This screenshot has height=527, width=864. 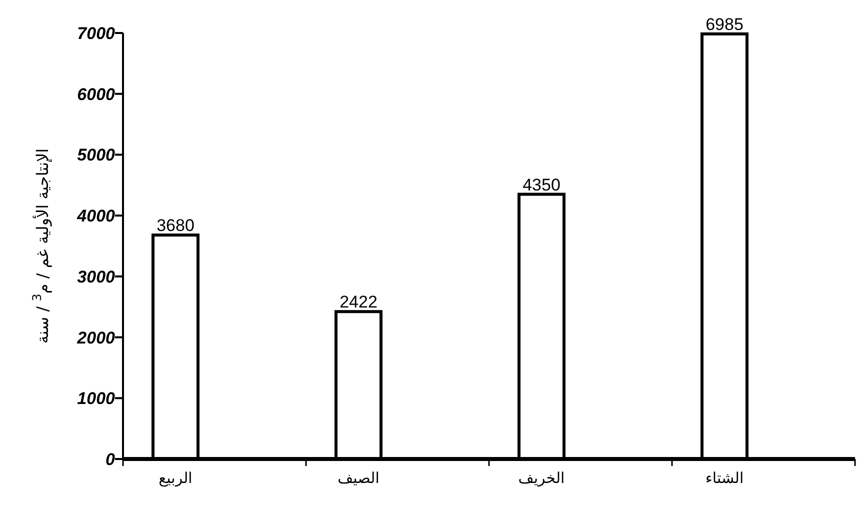 What do you see at coordinates (359, 302) in the screenshot?
I see `data-label: 2422` at bounding box center [359, 302].